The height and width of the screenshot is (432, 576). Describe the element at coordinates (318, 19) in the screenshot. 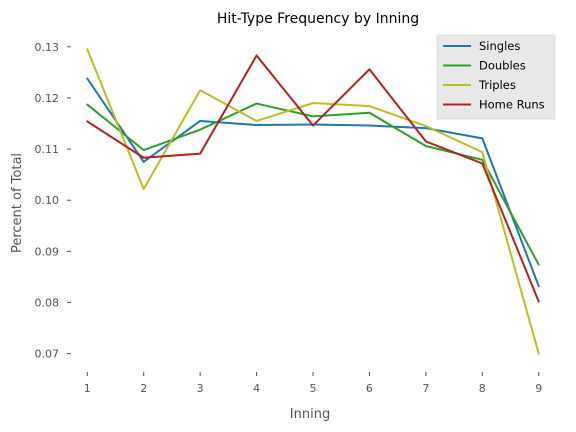

I see `chart-title: Hit-Type Frequency by Inning` at that location.